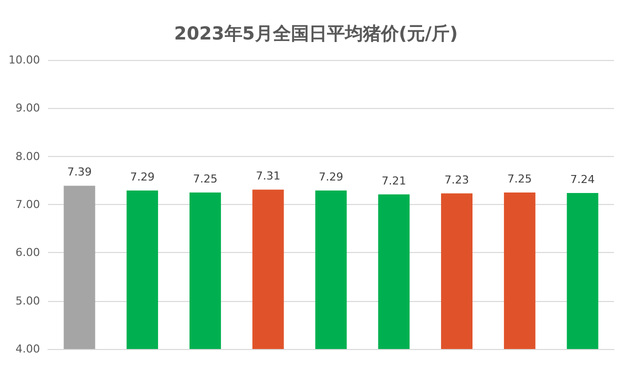 This screenshot has height=375, width=632. I want to click on data-label: 7.24, so click(582, 179).